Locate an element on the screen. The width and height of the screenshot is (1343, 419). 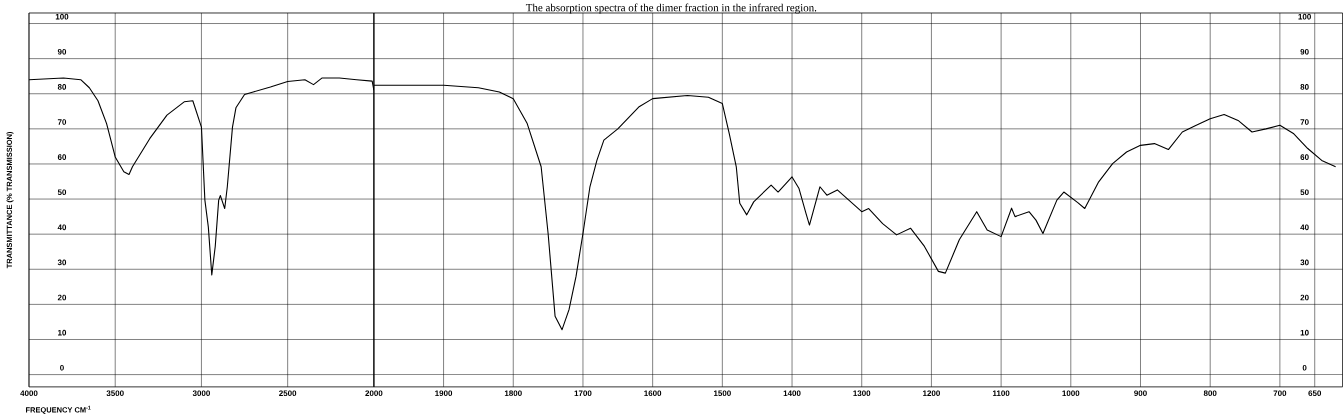
chart-title: The absorption spectra of the dimer fraction in the infrared region. is located at coordinates (671, 8).